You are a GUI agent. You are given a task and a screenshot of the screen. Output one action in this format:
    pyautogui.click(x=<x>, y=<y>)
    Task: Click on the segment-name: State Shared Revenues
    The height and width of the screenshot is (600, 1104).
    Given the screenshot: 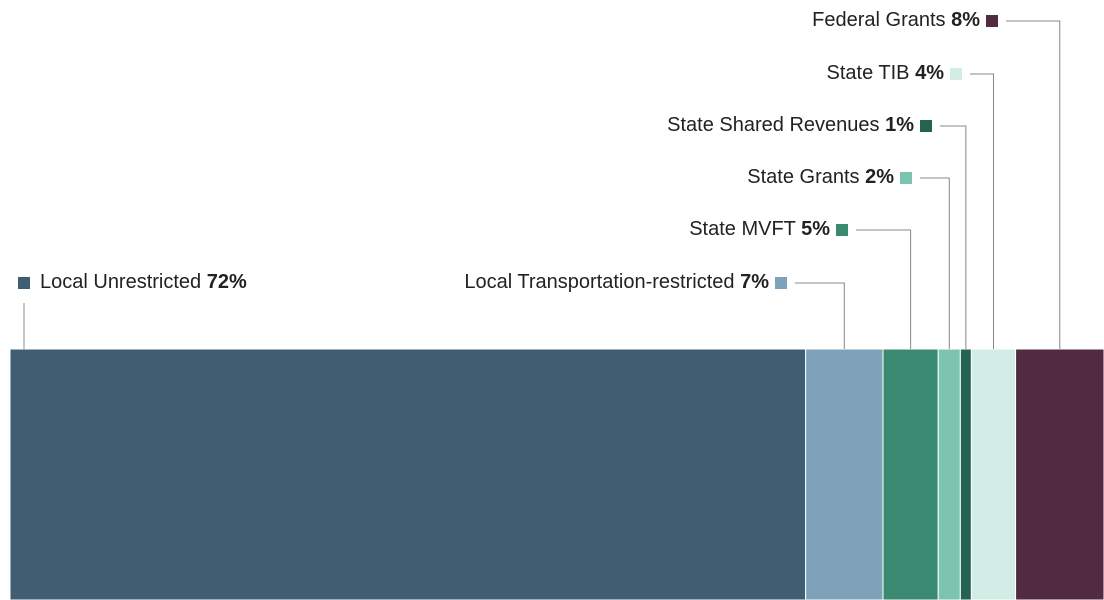 What is the action you would take?
    pyautogui.click(x=773, y=125)
    